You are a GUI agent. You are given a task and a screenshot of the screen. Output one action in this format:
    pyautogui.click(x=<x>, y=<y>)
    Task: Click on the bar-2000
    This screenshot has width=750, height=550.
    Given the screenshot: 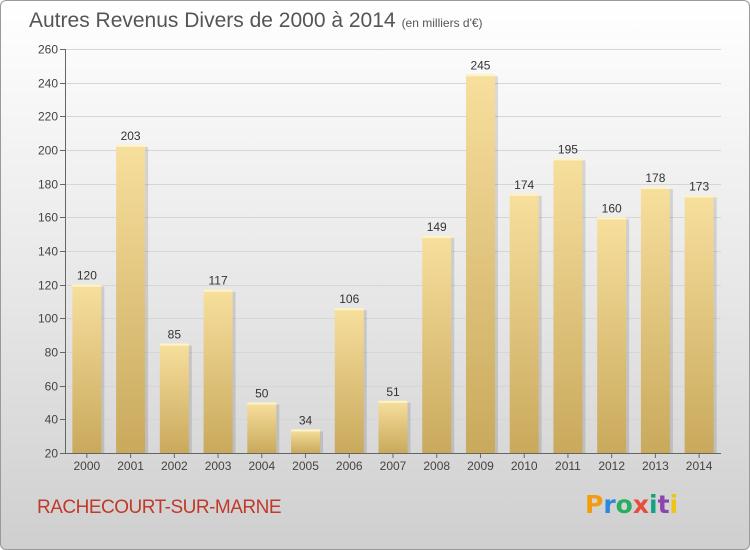 What is the action you would take?
    pyautogui.click(x=87, y=368)
    